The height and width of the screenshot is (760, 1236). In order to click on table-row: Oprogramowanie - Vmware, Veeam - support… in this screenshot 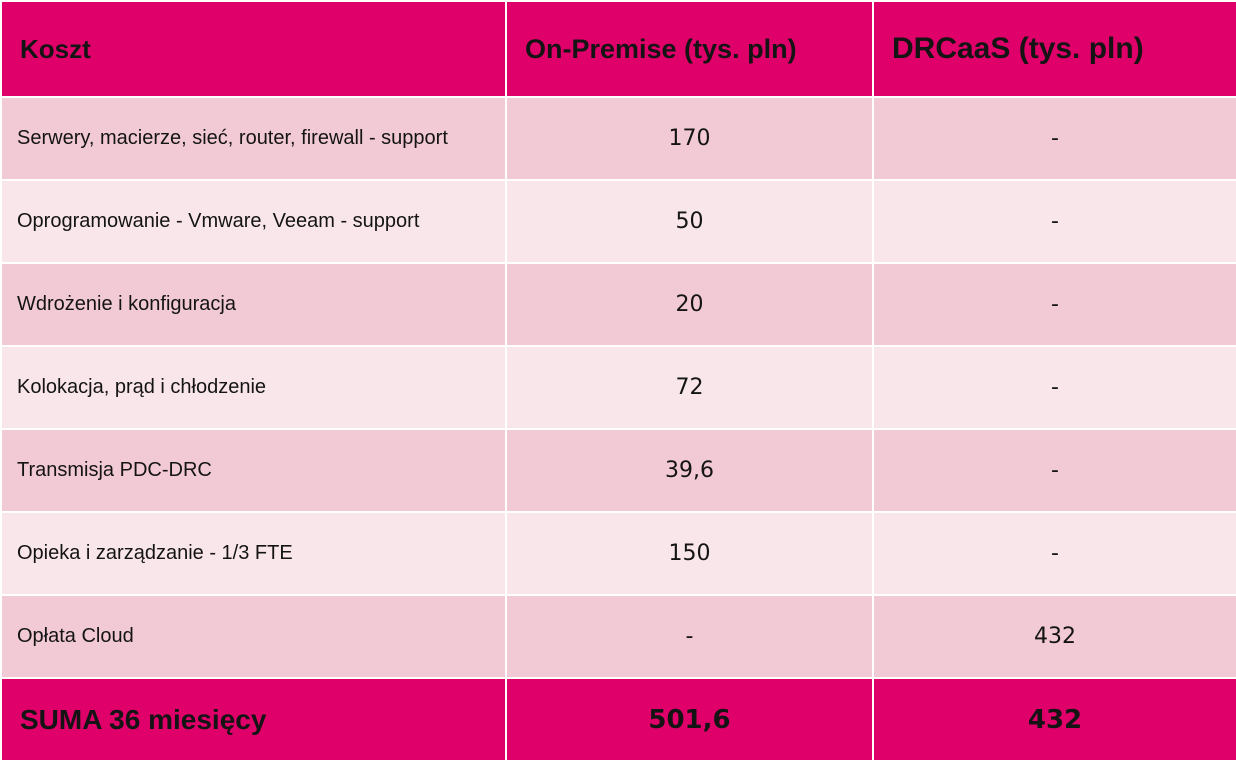, I will do `click(618, 221)`.